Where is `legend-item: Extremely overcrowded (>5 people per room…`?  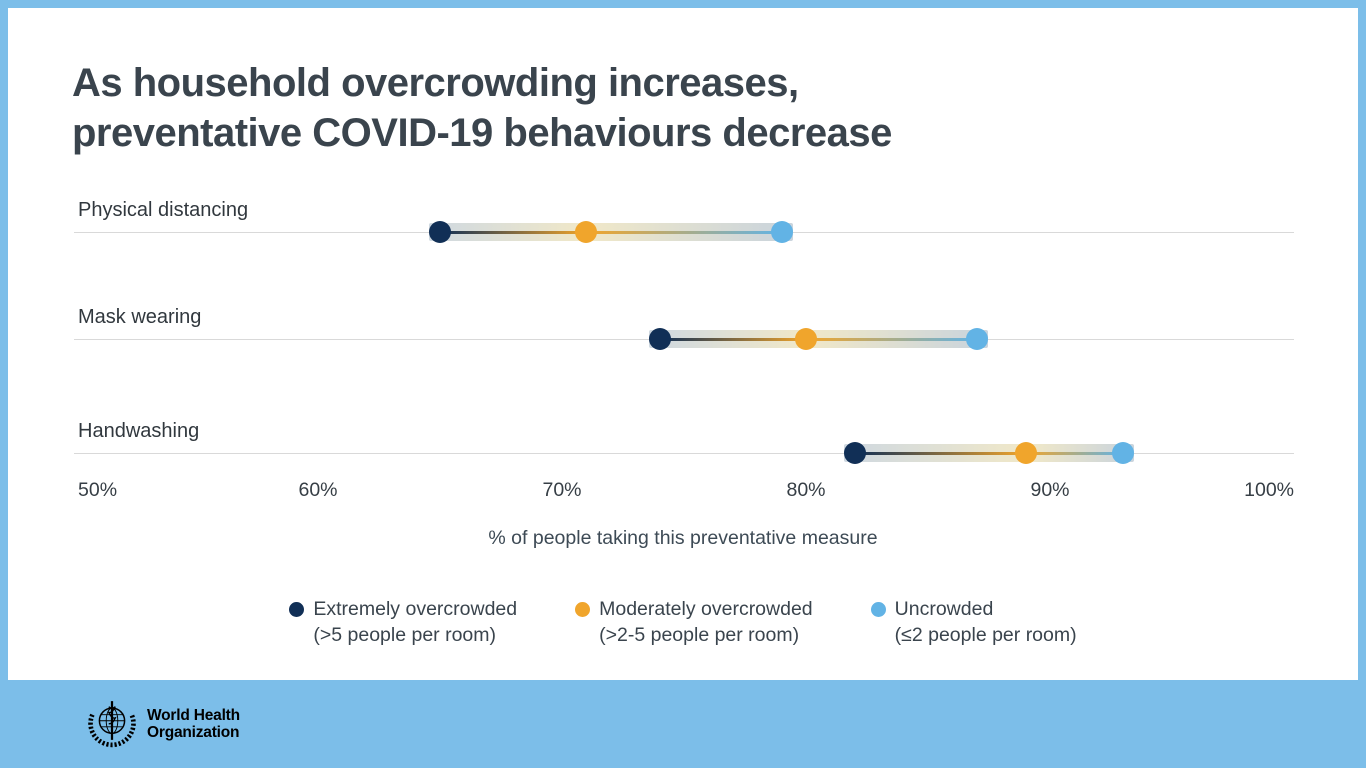
legend-item: Extremely overcrowded (>5 people per room… is located at coordinates (403, 622).